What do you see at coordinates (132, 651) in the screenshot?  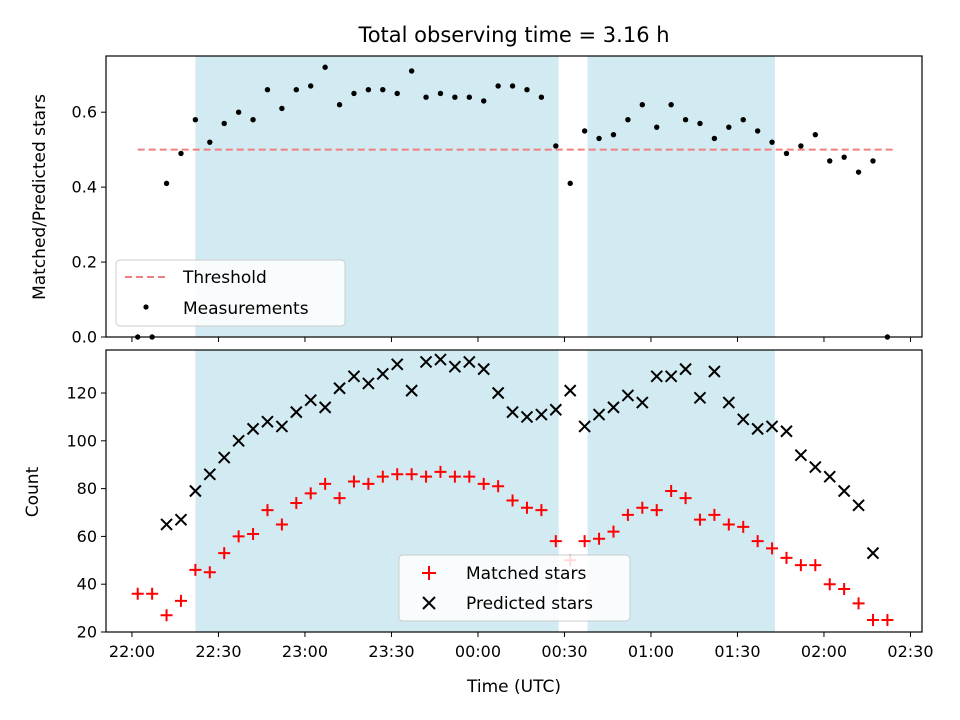 I see `x-tick-label: 22:00` at bounding box center [132, 651].